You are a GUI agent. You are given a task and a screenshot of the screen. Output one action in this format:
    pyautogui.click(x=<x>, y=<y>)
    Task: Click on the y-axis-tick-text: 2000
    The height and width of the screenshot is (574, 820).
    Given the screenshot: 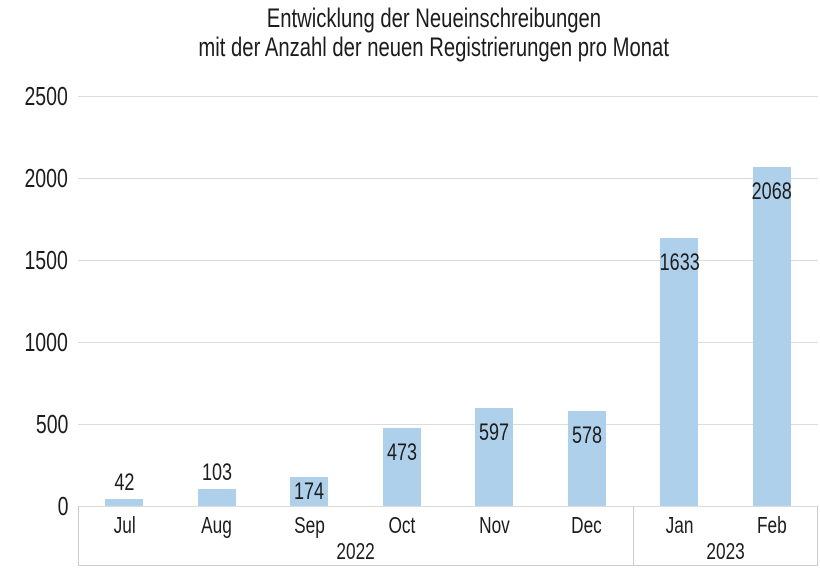 What is the action you would take?
    pyautogui.click(x=46, y=178)
    